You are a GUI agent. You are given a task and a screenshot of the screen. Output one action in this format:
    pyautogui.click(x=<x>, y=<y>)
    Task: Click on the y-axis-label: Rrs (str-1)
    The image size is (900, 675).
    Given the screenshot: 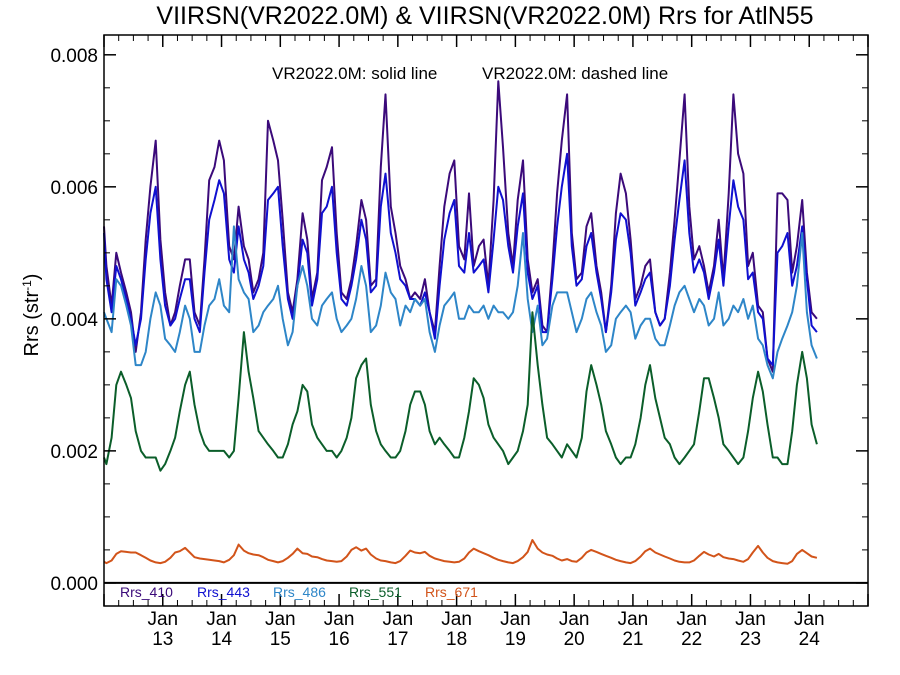 What is the action you would take?
    pyautogui.click(x=31, y=315)
    